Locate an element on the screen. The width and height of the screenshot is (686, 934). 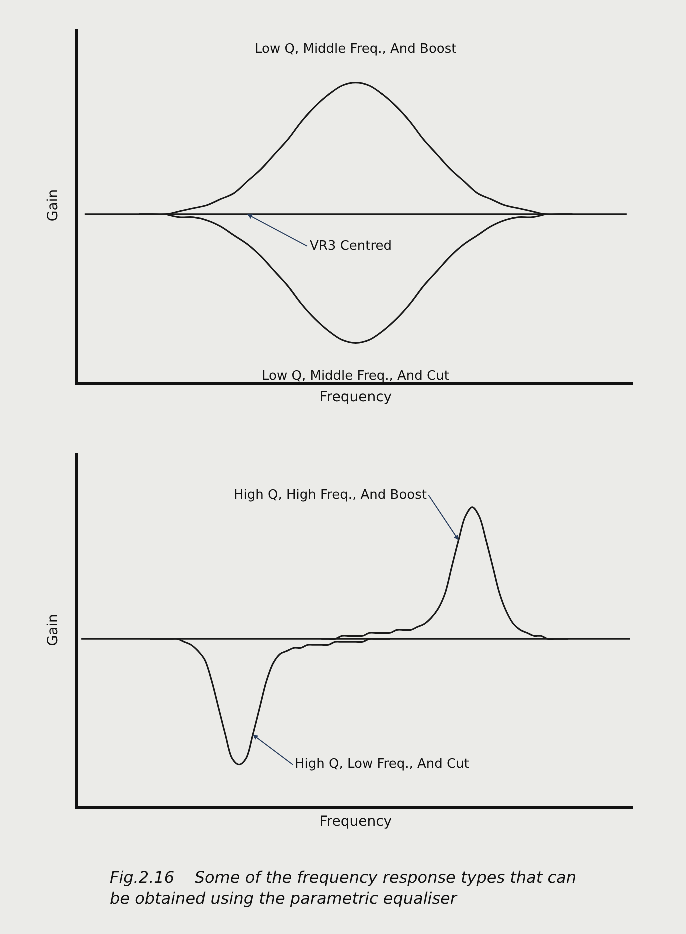
text: Low Q, Middle Freq., And Cut is located at coordinates (356, 376).